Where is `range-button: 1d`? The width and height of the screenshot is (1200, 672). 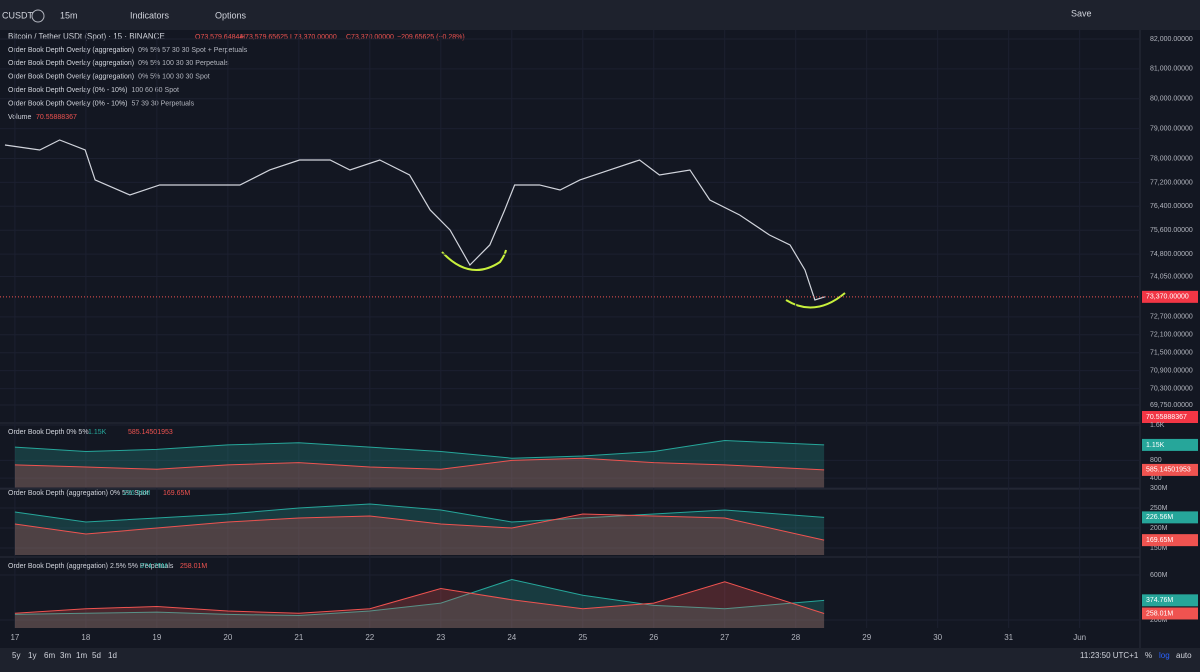
range-button: 1d is located at coordinates (112, 655).